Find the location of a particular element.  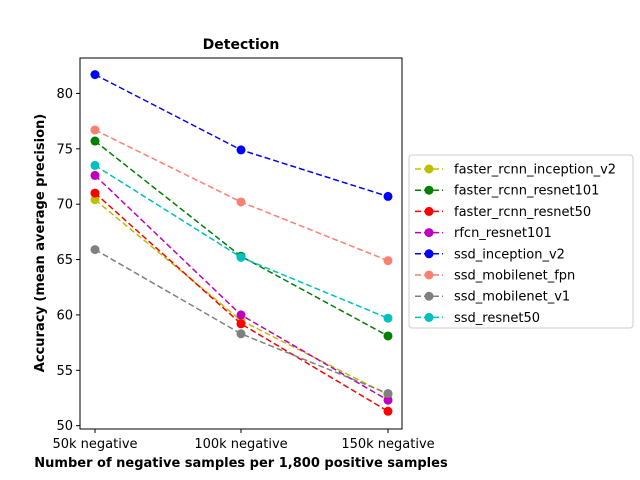

y-tick-label: 70 is located at coordinates (64, 205).